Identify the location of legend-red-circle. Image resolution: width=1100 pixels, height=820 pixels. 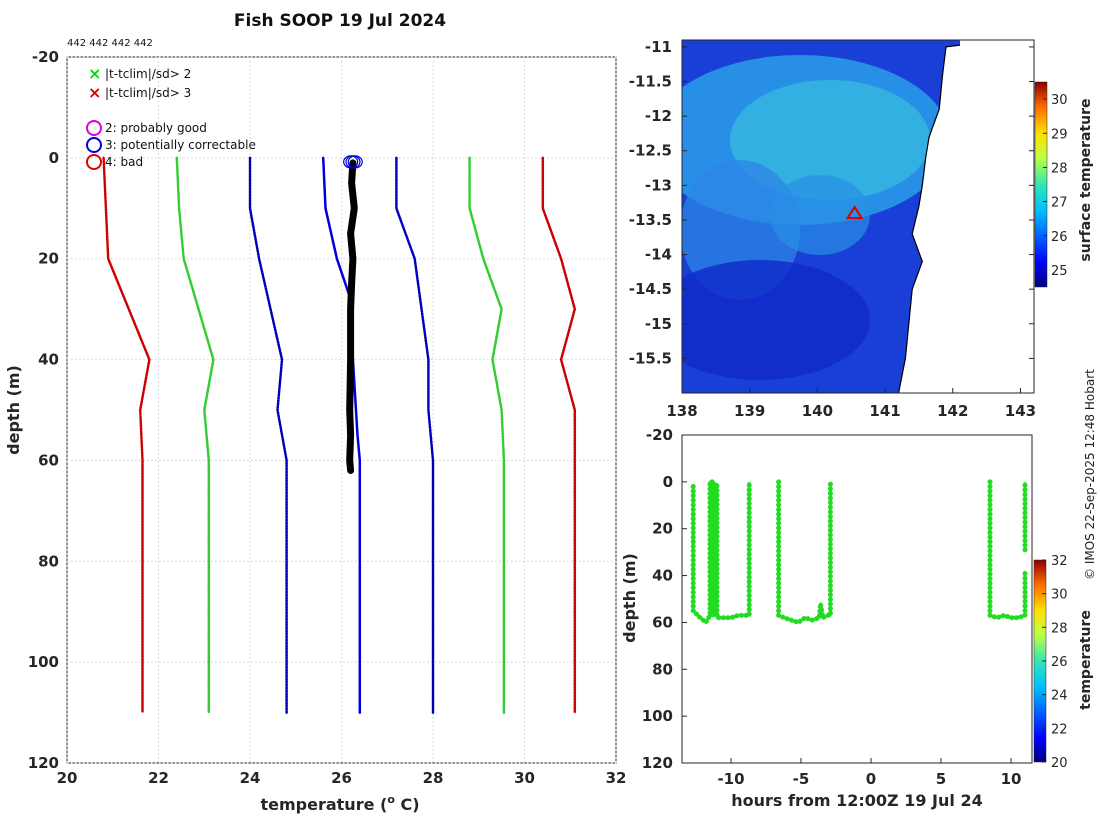
(94, 162).